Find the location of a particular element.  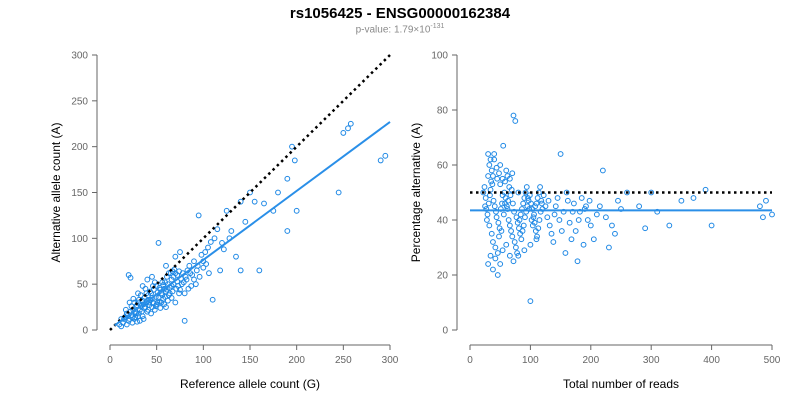

x-tick-label: 150 is located at coordinates (250, 360).